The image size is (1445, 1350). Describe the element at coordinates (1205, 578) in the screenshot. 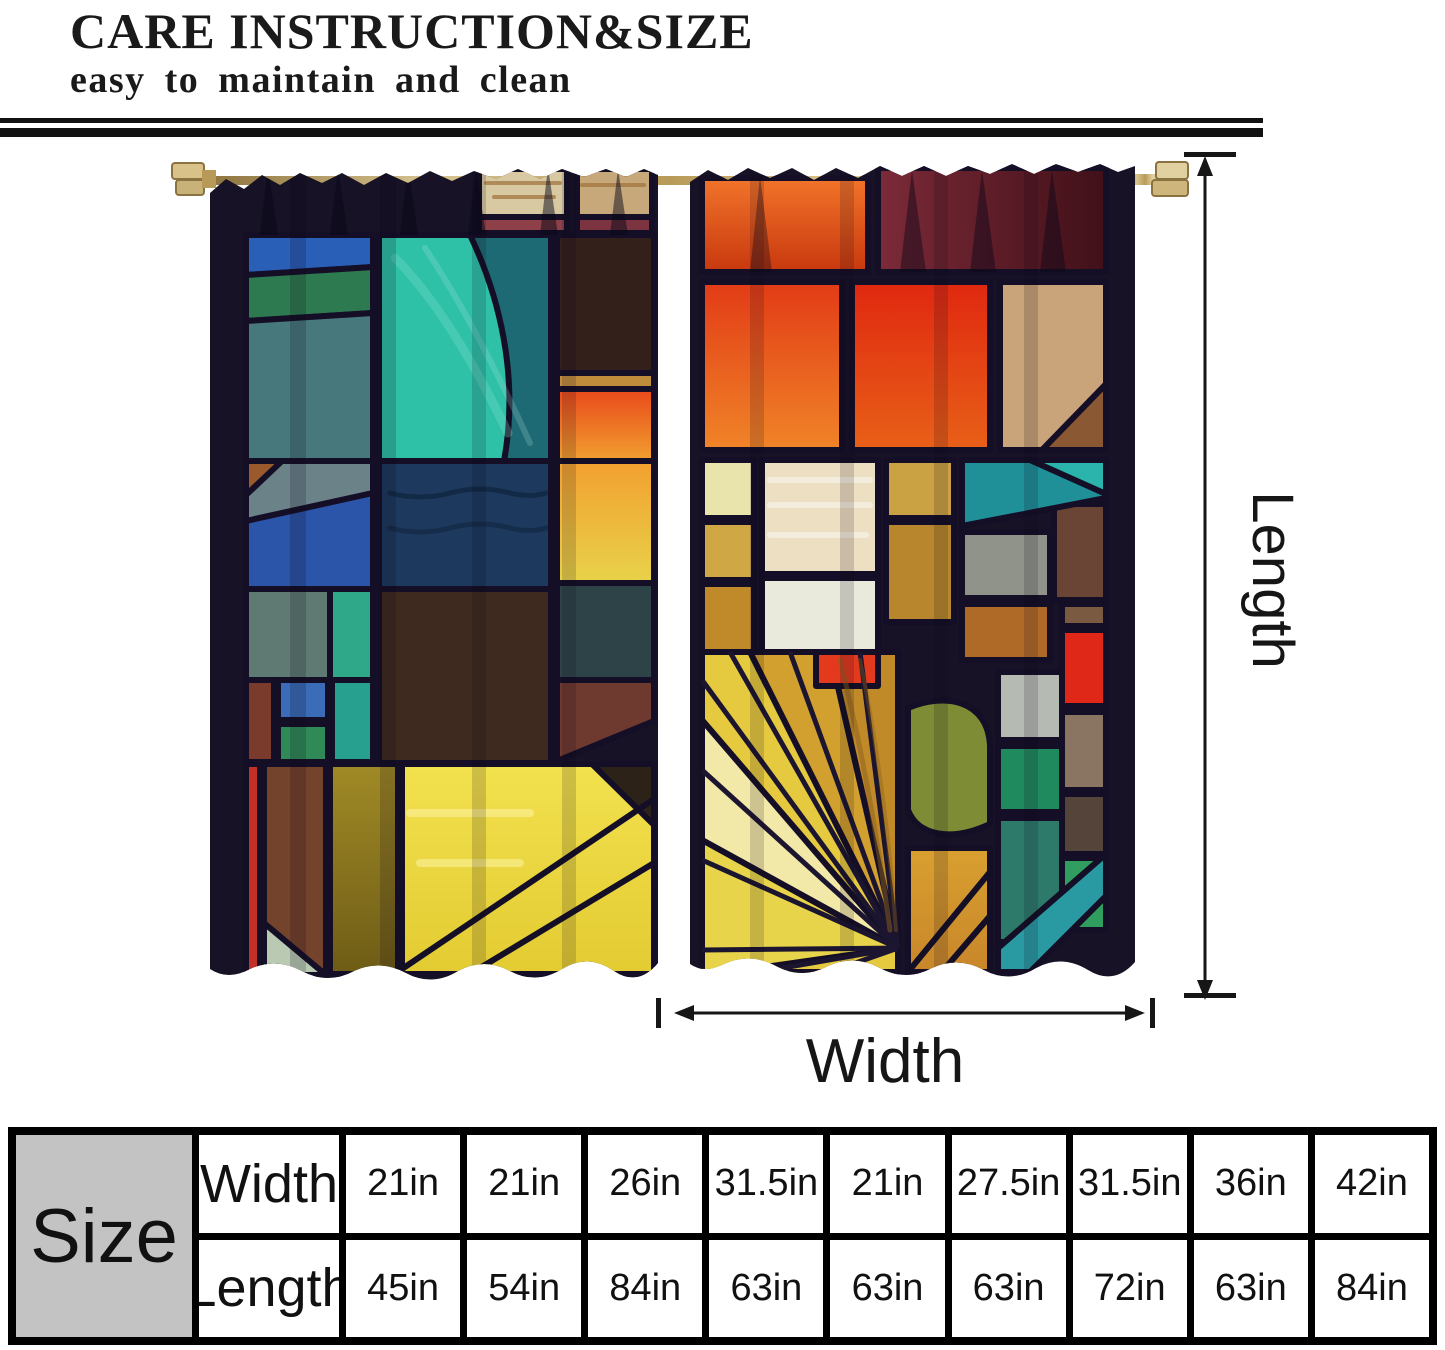

I see `length-arrow` at that location.